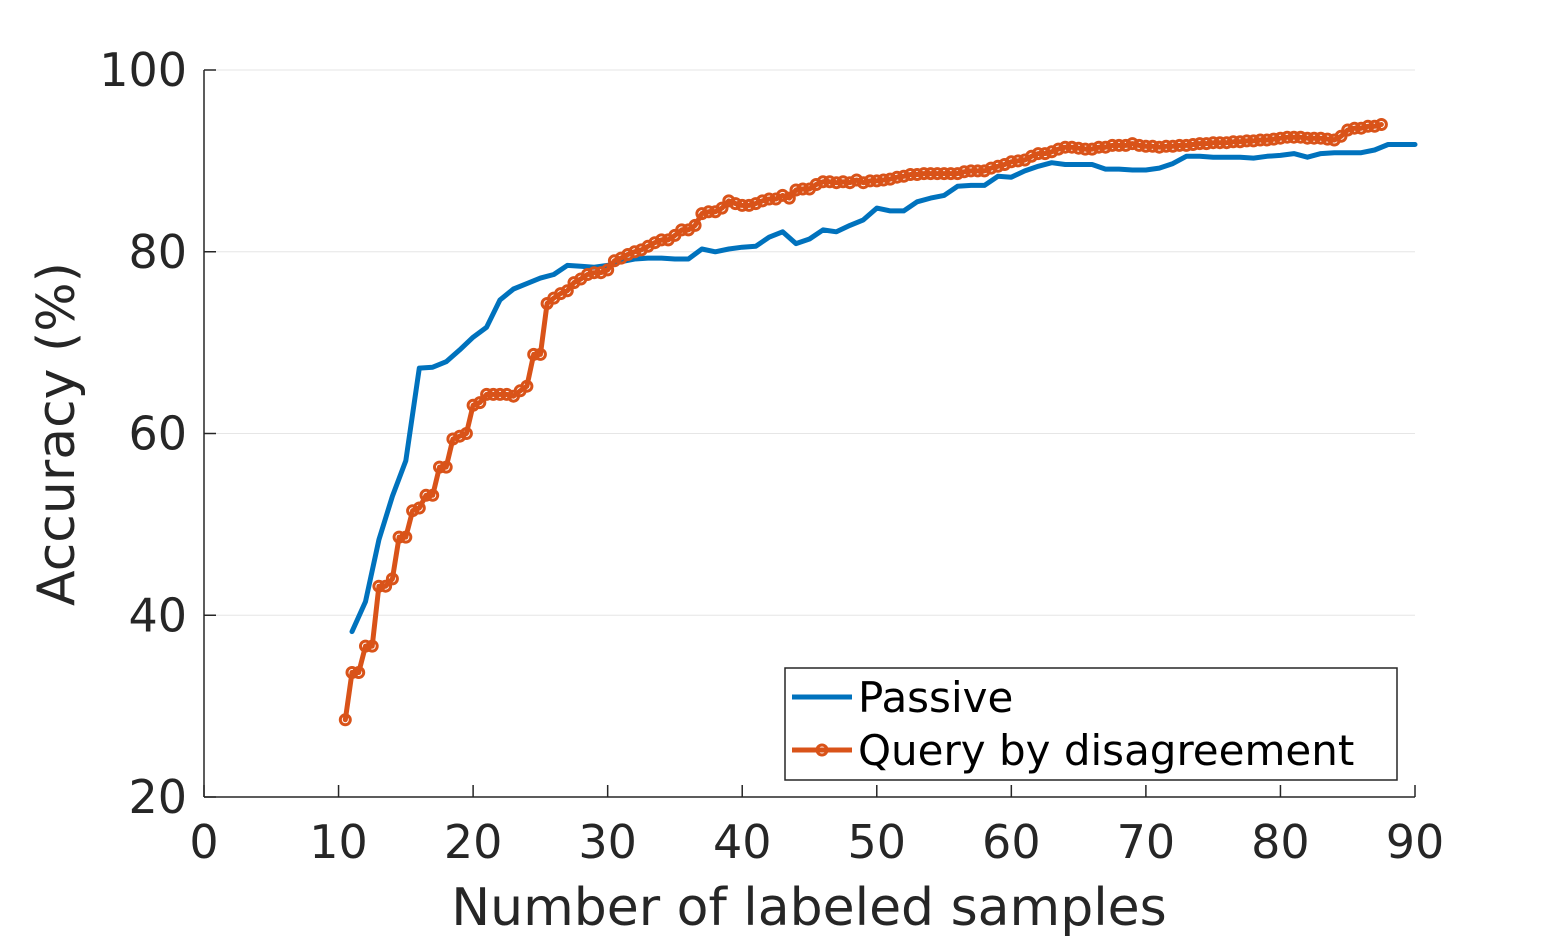  What do you see at coordinates (1146, 842) in the screenshot?
I see `x-tick-label: 70` at bounding box center [1146, 842].